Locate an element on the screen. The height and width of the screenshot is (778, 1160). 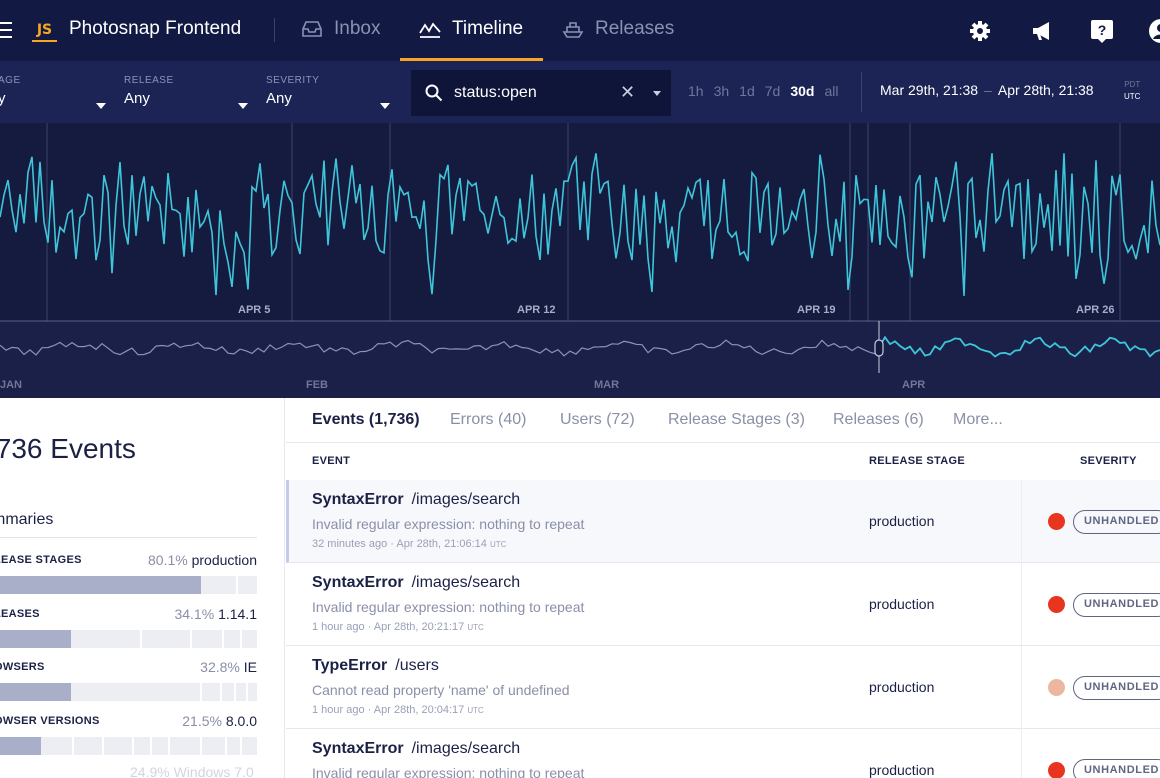
summary-value: 21.5% 8.0.0 is located at coordinates (219, 721).